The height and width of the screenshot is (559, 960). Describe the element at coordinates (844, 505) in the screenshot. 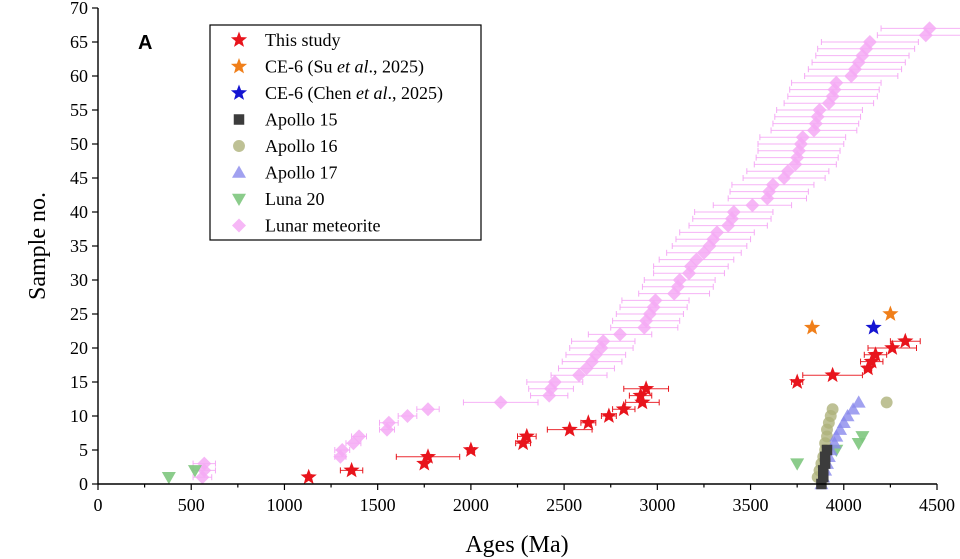

I see `x-tick-label: 4000` at that location.